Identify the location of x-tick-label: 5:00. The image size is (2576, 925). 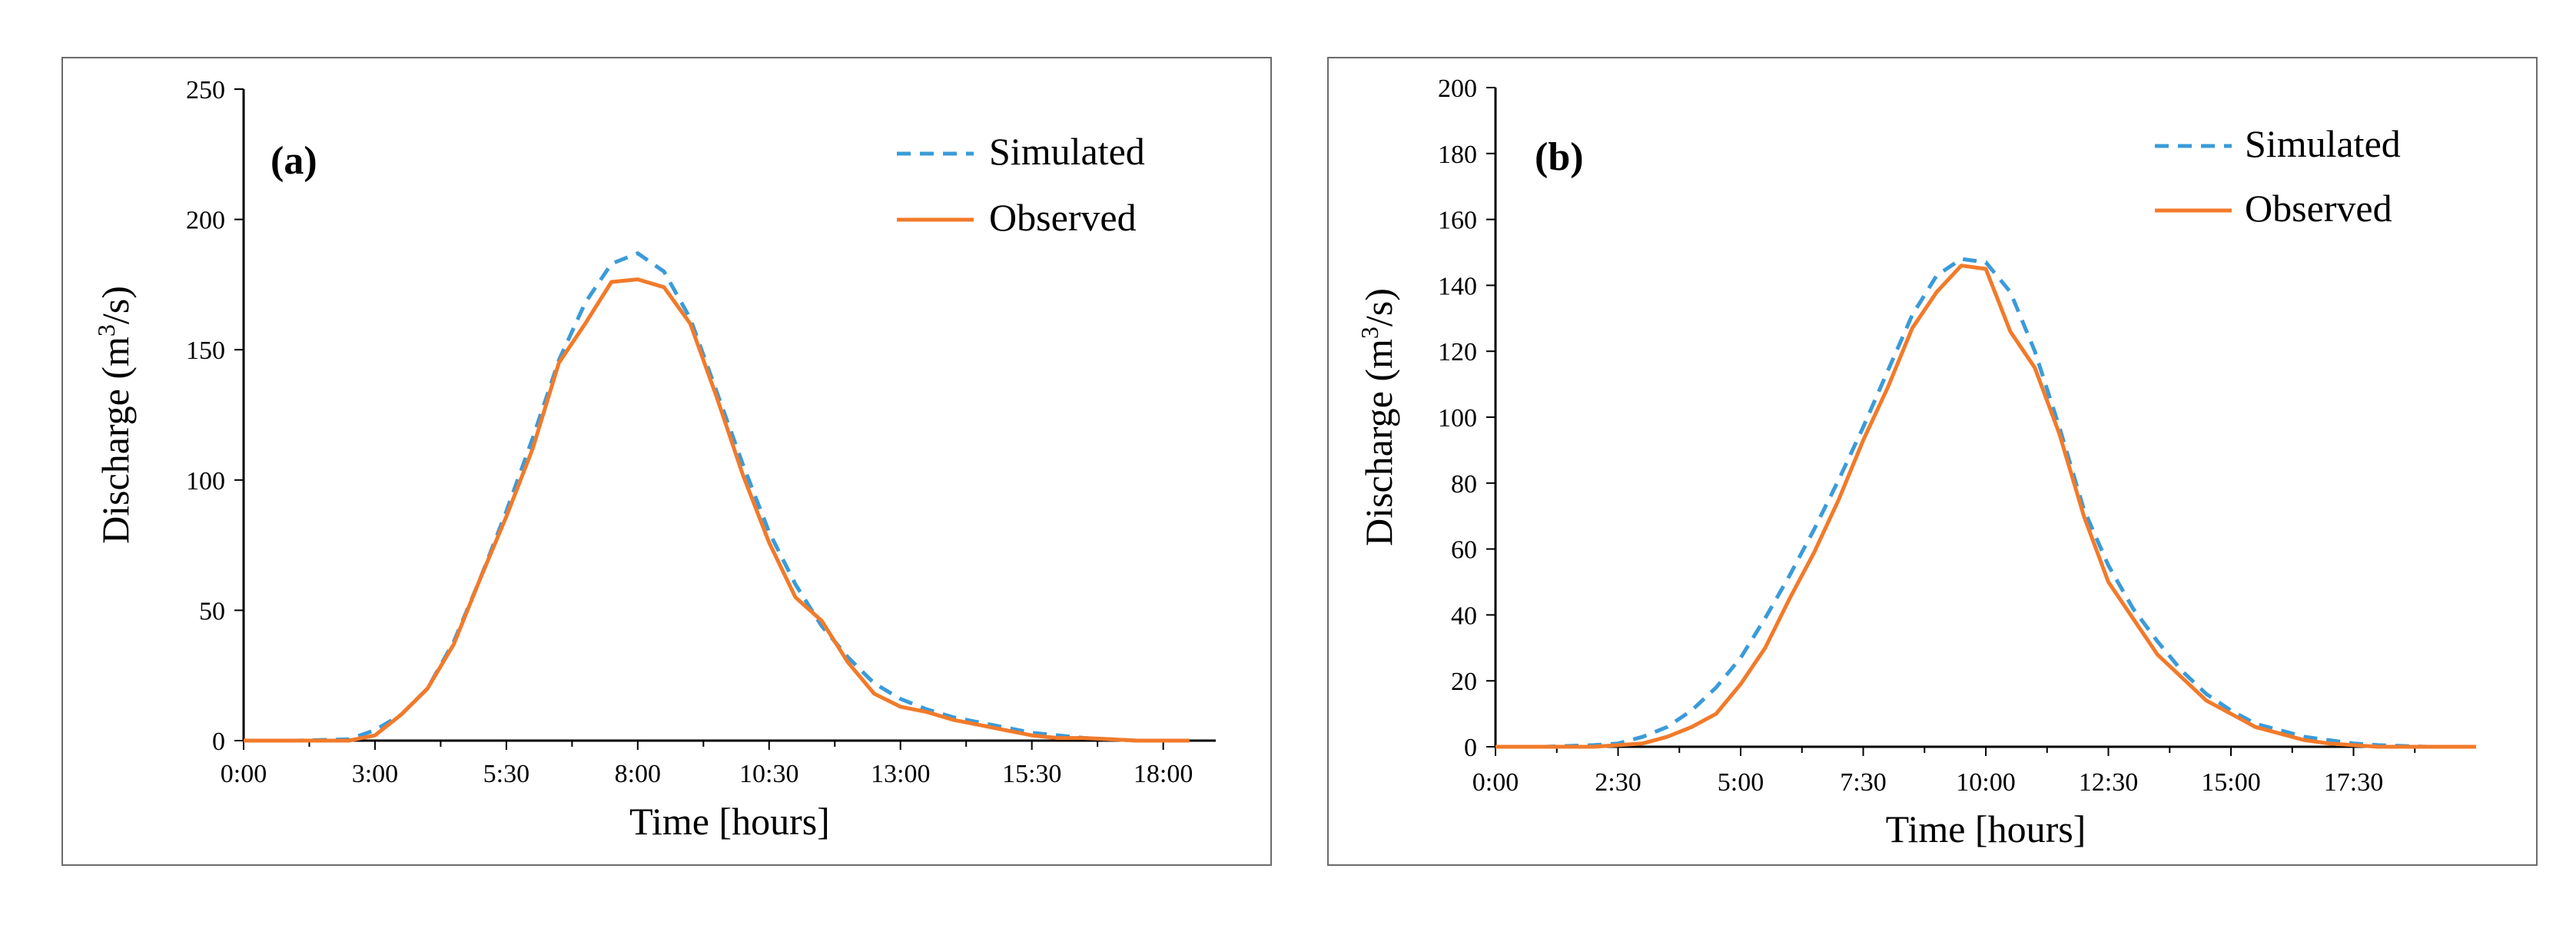
(1741, 782).